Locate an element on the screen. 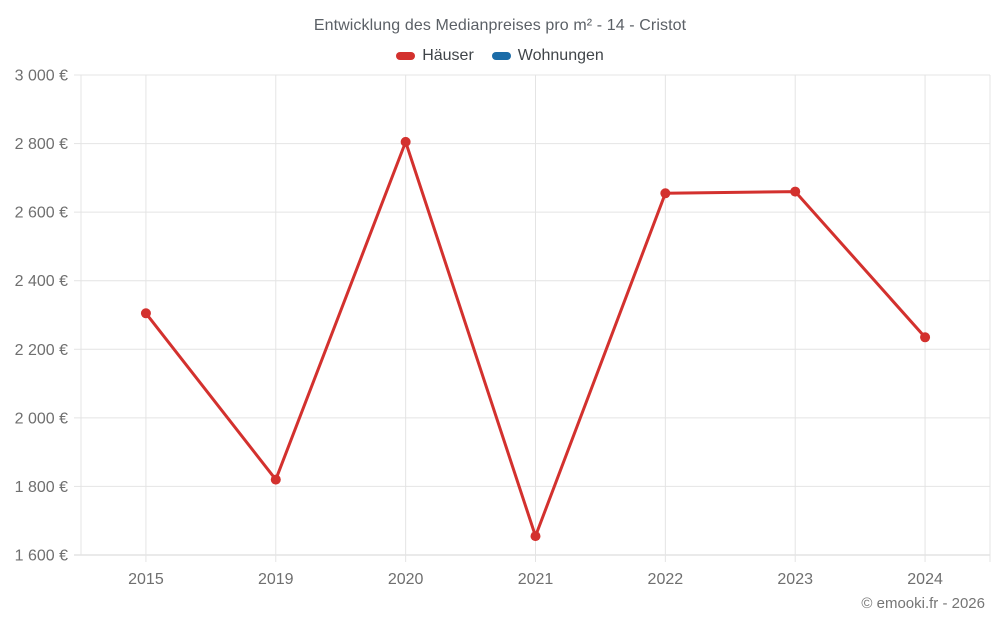  x-tick-label: 2022 is located at coordinates (666, 579).